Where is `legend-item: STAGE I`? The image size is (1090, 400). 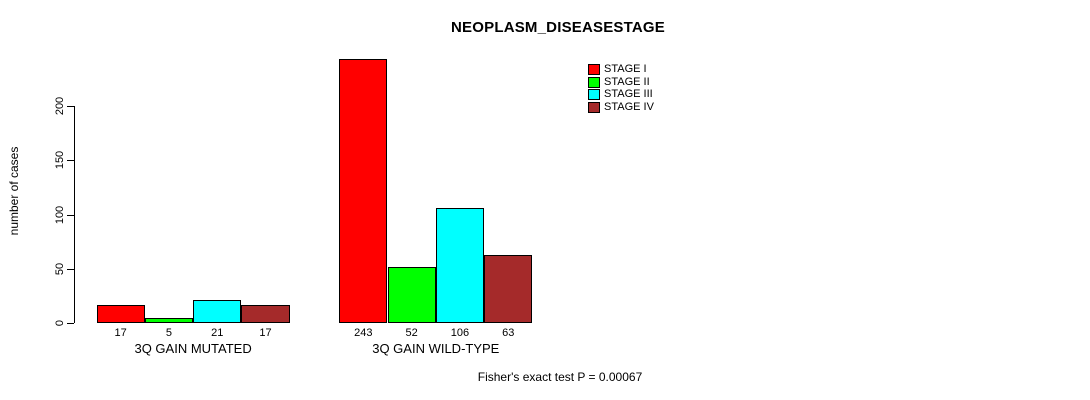
legend-item: STAGE I is located at coordinates (621, 69).